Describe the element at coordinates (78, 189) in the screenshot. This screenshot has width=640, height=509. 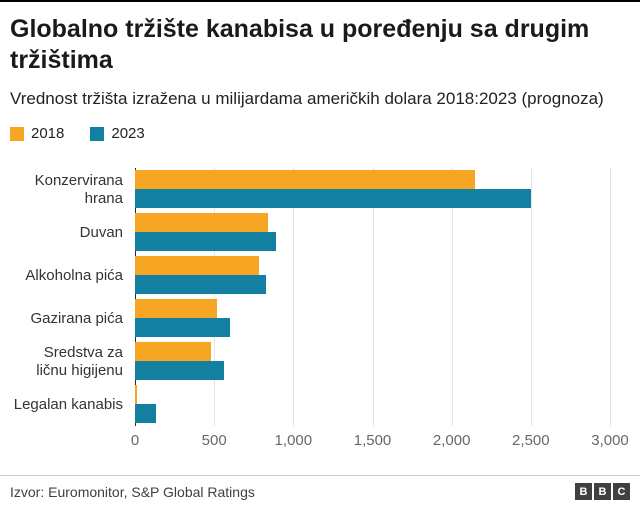
I see `category-label: Konzervirana hrana` at that location.